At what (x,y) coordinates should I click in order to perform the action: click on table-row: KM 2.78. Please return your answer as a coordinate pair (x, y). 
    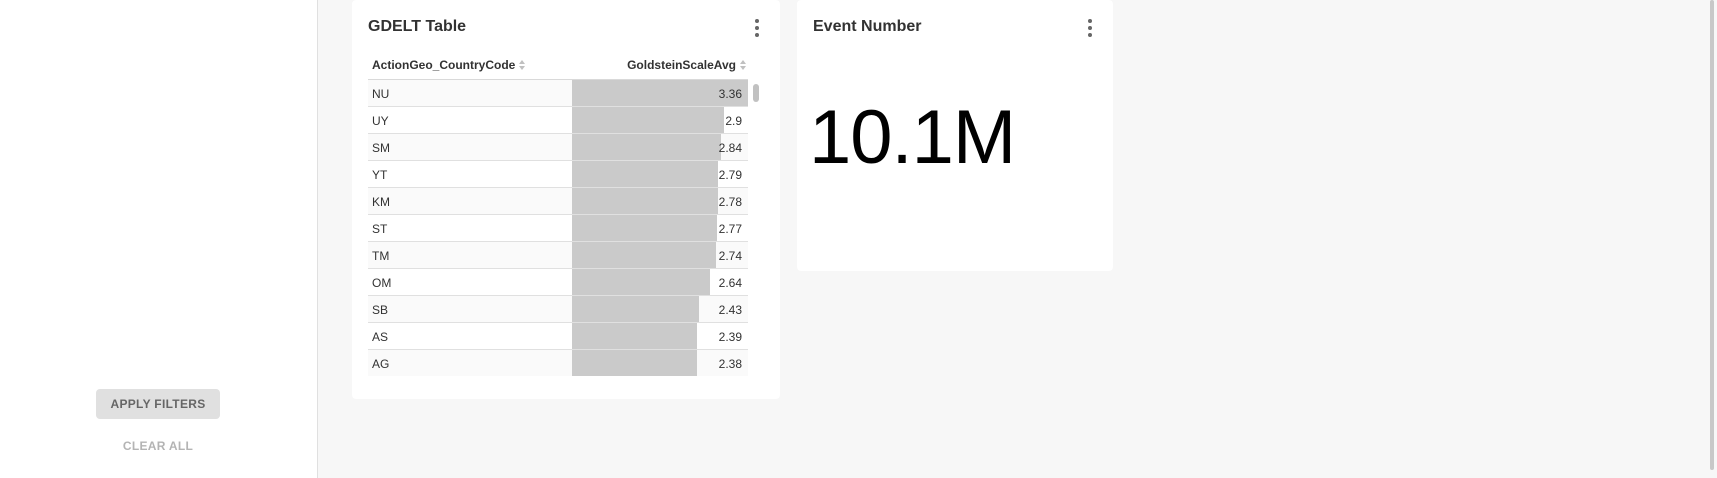
    Looking at the image, I should click on (558, 201).